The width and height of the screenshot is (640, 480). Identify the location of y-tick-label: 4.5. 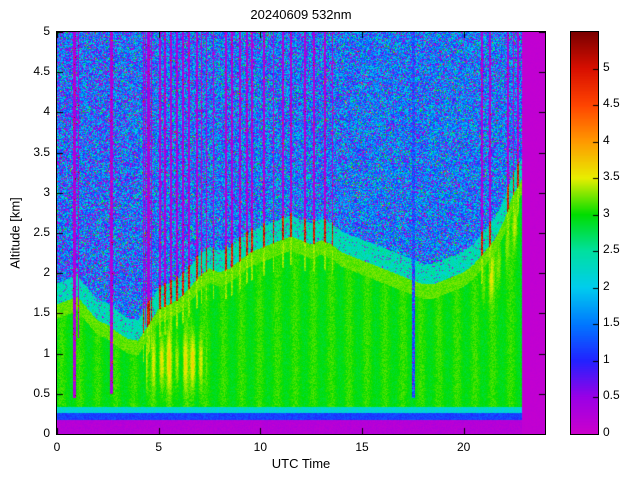
(41, 71).